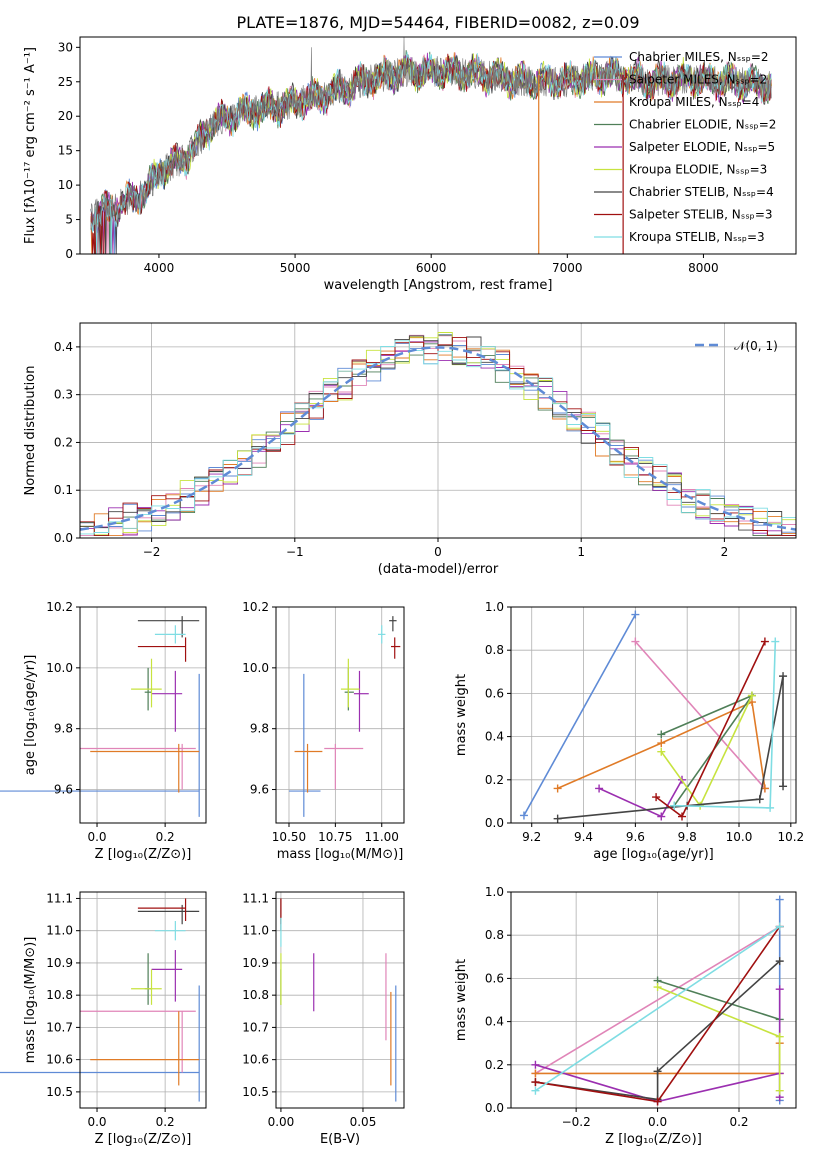 The width and height of the screenshot is (819, 1175). Describe the element at coordinates (255, 963) in the screenshot. I see `y-tick-label: 10.9` at that location.